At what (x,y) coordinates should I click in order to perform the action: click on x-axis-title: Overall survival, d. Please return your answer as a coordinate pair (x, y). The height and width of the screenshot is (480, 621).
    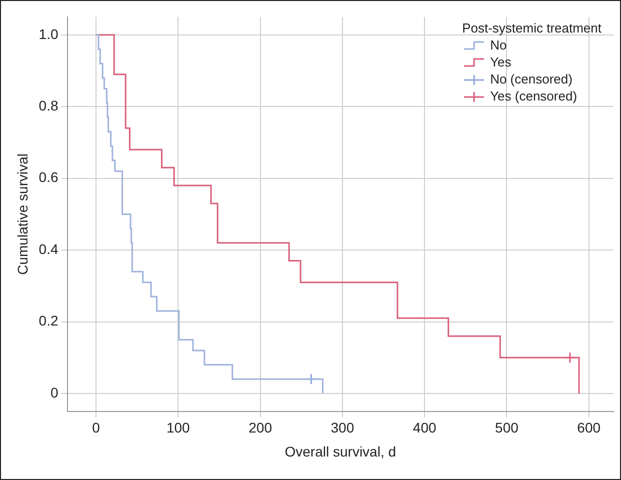
    Looking at the image, I should click on (340, 451).